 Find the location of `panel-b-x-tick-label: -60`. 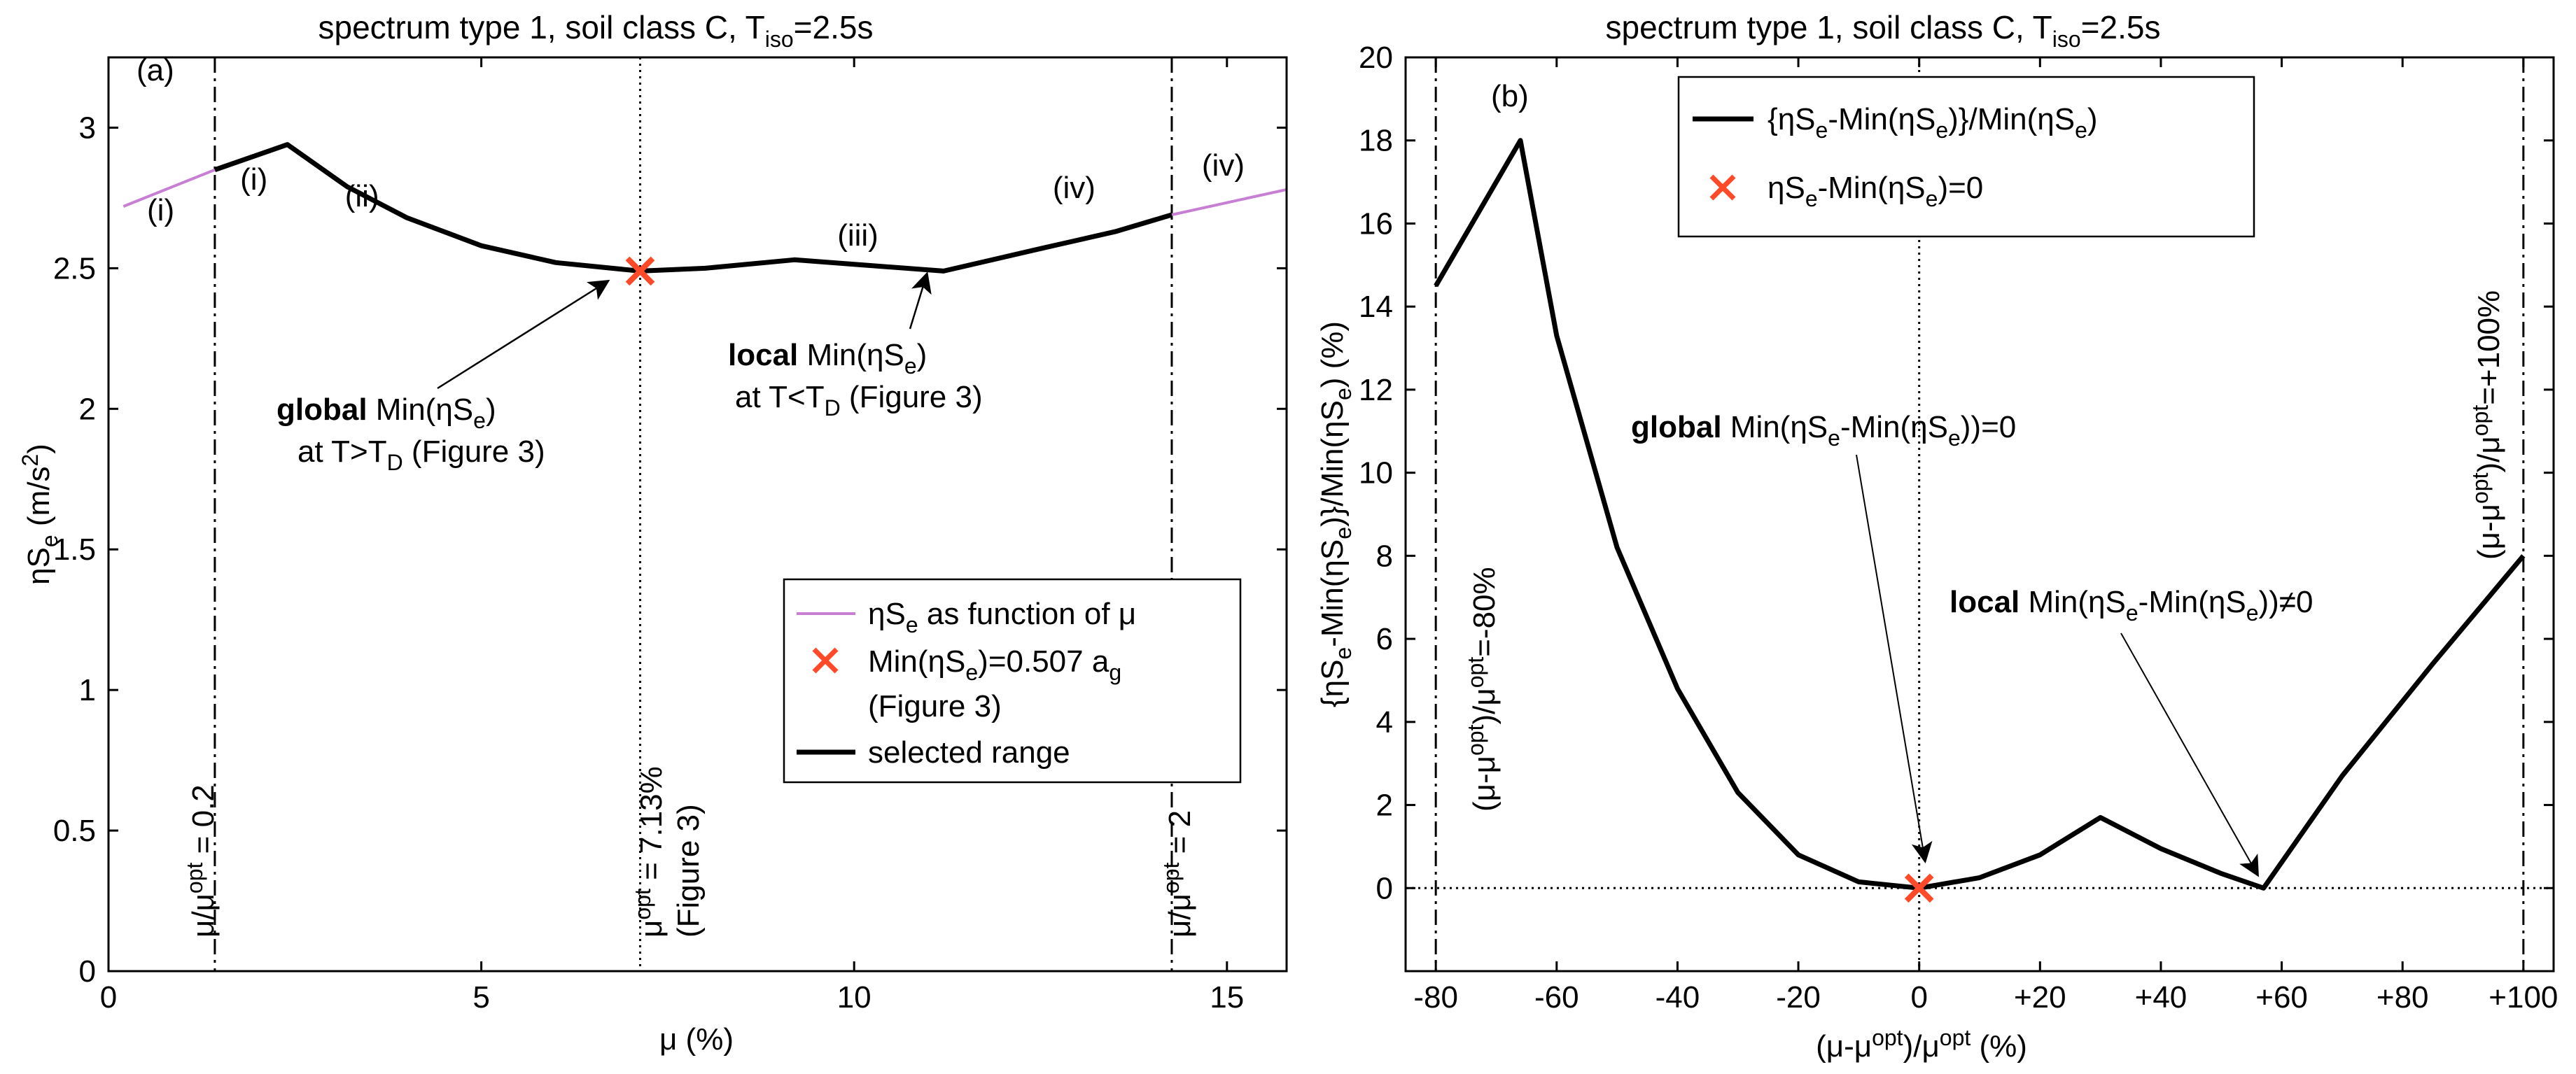

panel-b-x-tick-label: -60 is located at coordinates (1556, 997).